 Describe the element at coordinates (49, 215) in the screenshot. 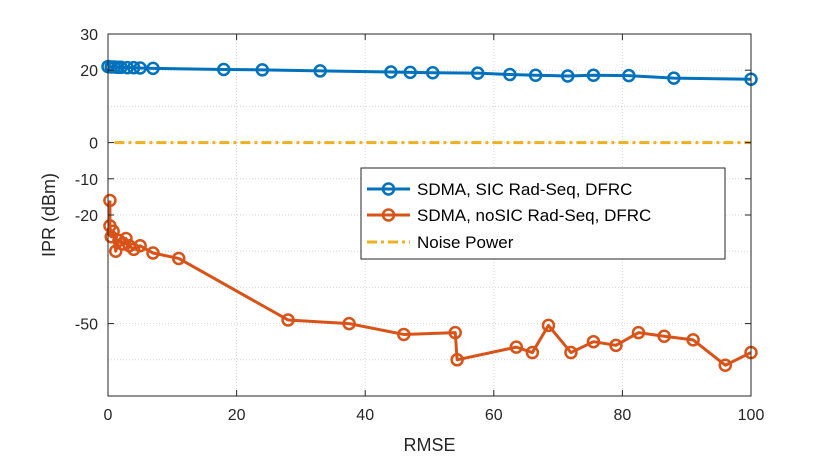

I see `y-axis-label: IPR (dBm)` at that location.